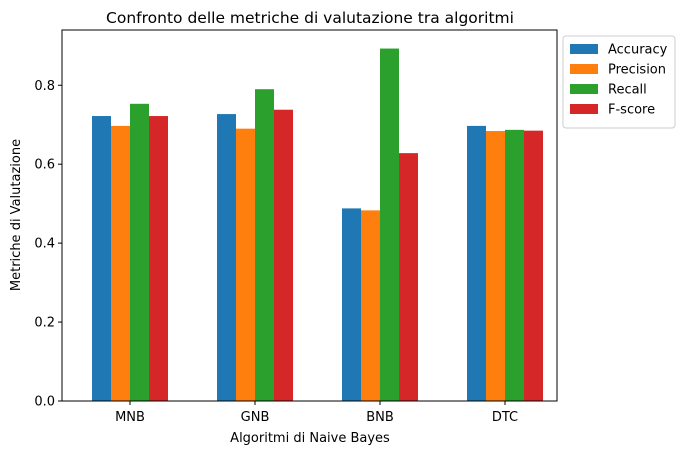 This screenshot has width=687, height=455. Describe the element at coordinates (44, 86) in the screenshot. I see `y-tick-label: 0.8` at that location.